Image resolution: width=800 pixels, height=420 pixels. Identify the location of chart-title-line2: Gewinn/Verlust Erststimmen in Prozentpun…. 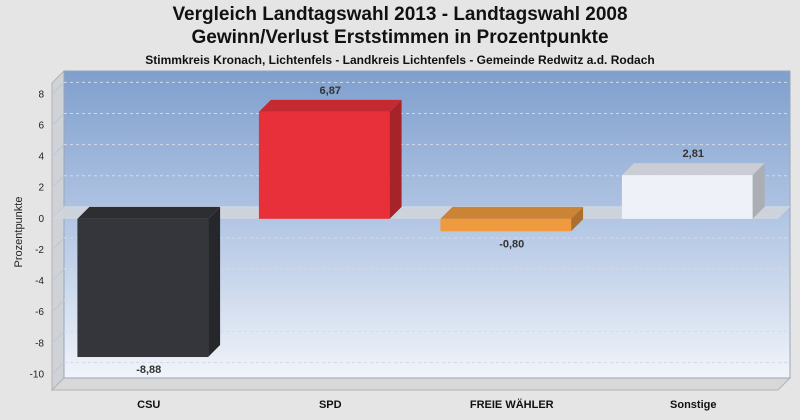
(400, 37).